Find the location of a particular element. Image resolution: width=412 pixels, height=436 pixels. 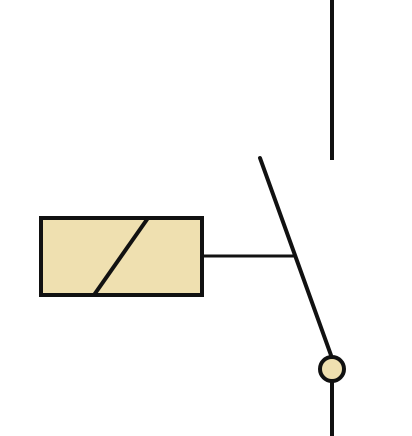

moving-contact-blade is located at coordinates (296, 258).